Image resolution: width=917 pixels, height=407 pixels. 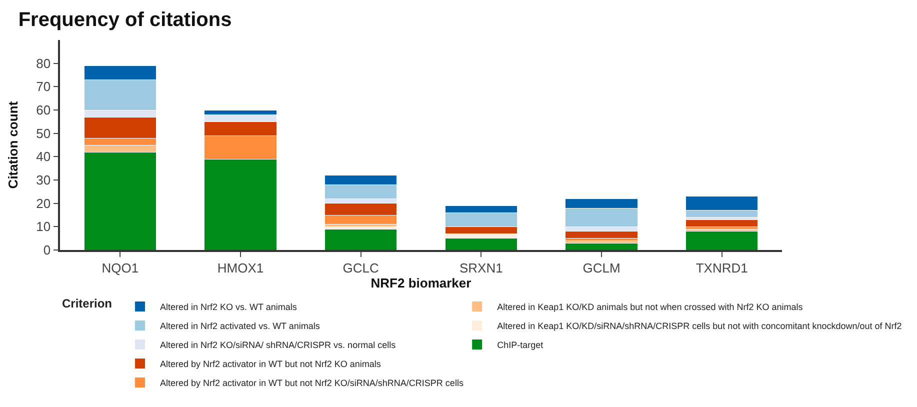 What do you see at coordinates (43, 133) in the screenshot?
I see `y-tick-label: 50` at bounding box center [43, 133].